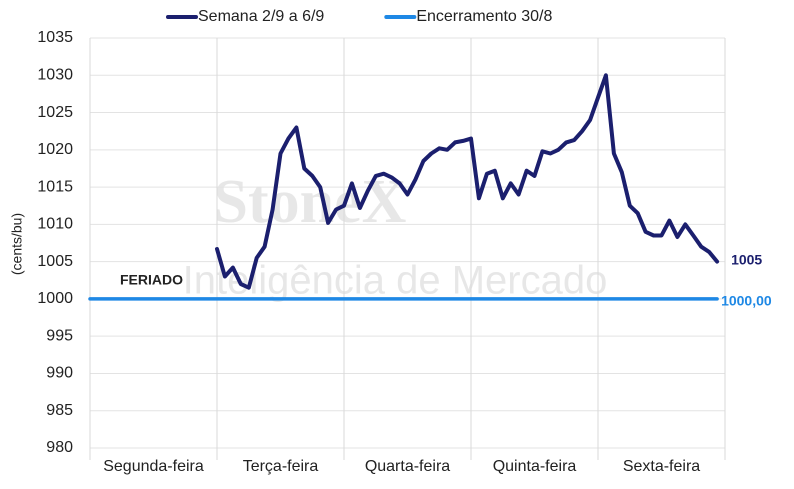  What do you see at coordinates (407, 466) in the screenshot?
I see `x-tick-label: Quarta-feira` at bounding box center [407, 466].